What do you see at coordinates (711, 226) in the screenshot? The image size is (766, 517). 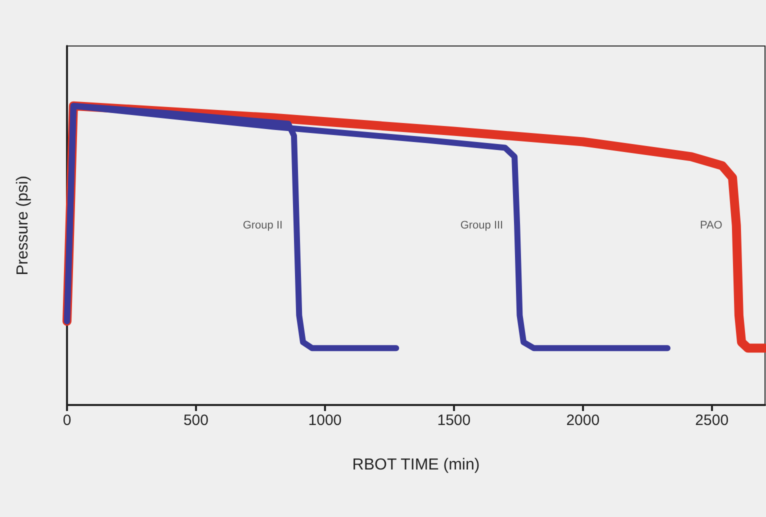 I see `series-label: PAO` at bounding box center [711, 226].